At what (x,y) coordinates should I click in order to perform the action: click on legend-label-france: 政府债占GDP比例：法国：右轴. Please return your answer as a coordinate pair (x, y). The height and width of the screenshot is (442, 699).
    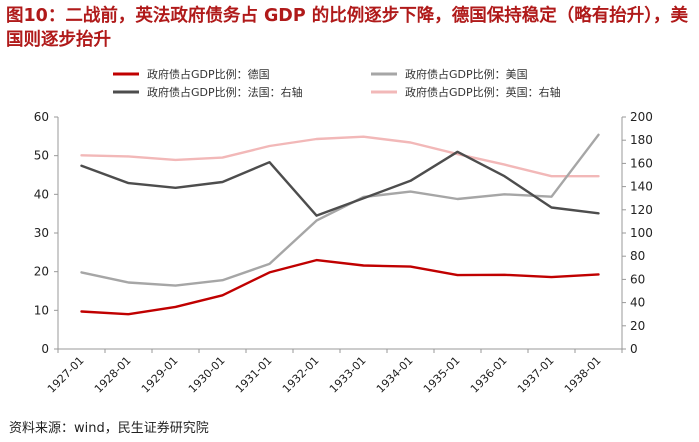
    Looking at the image, I should click on (225, 92).